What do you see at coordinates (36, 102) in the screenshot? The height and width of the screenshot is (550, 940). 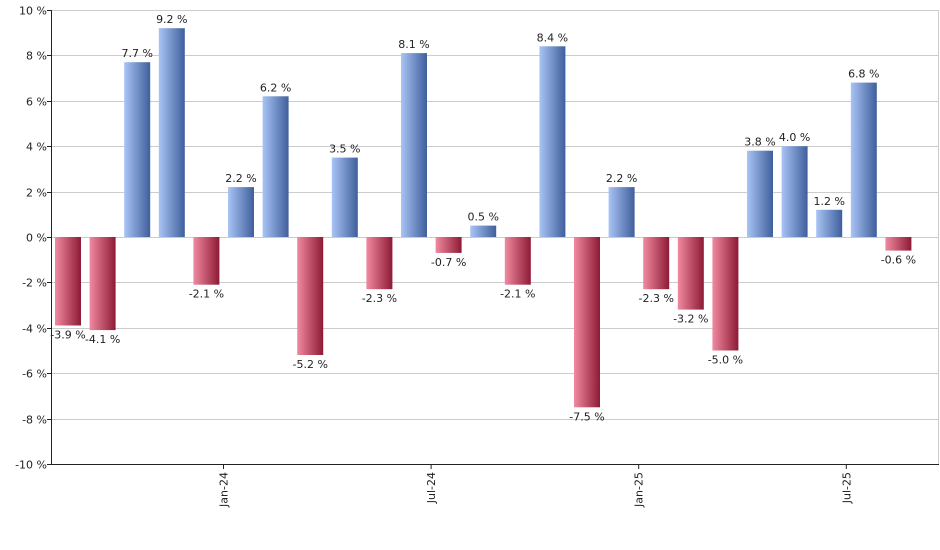 I see `y-tick-label: 6 %` at bounding box center [36, 102].